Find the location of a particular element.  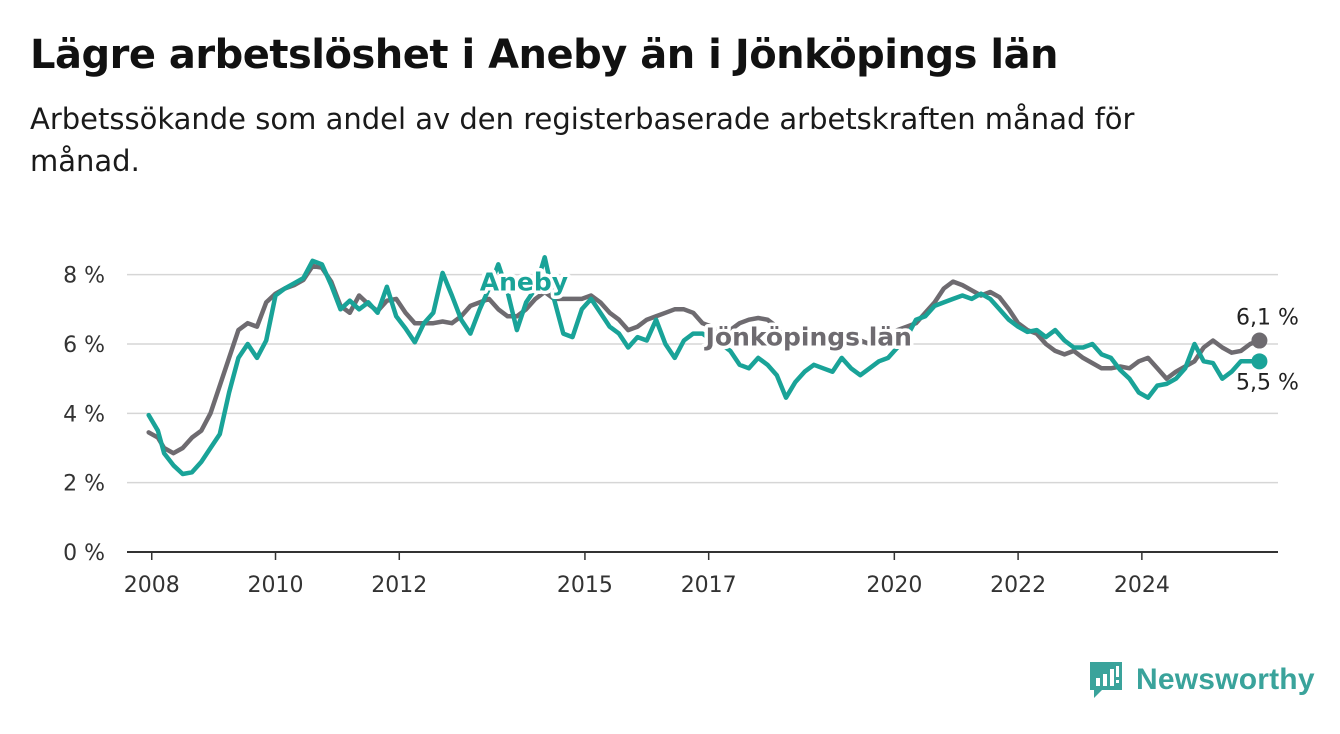

y-tick-label: 4 % is located at coordinates (84, 414).